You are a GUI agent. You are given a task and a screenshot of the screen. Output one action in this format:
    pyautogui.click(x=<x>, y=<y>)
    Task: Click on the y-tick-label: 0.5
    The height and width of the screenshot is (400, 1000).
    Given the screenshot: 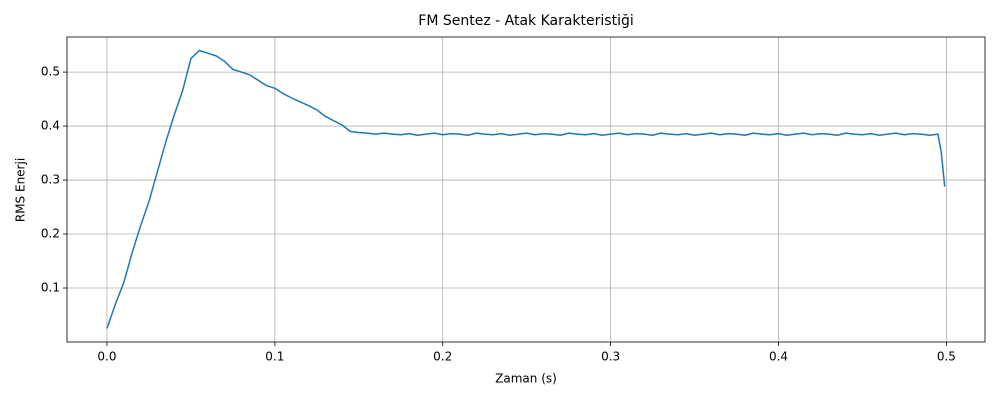 What is the action you would take?
    pyautogui.click(x=50, y=72)
    